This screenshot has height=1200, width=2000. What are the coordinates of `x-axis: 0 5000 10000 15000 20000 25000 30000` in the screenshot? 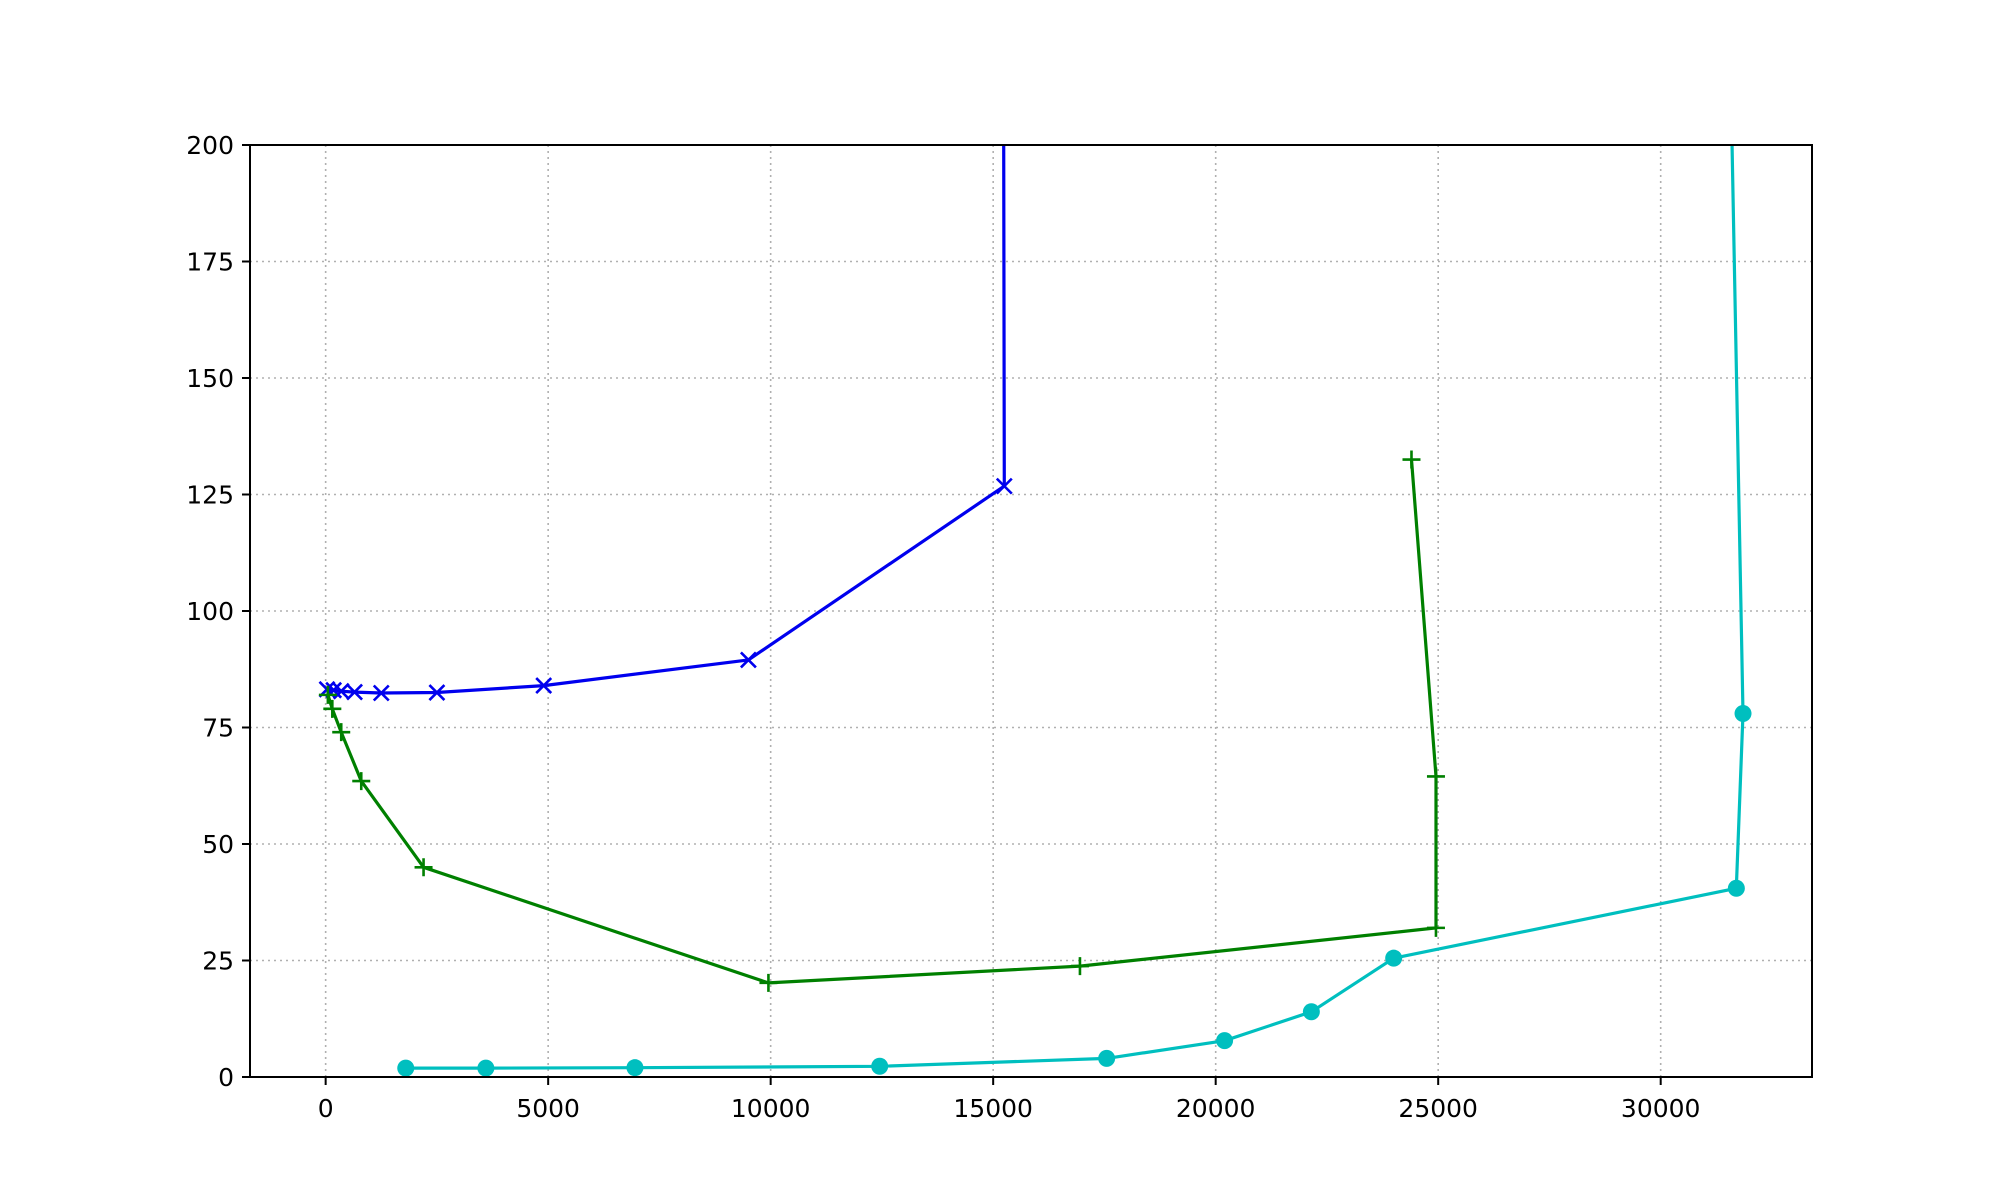 It's located at (1009, 1100).